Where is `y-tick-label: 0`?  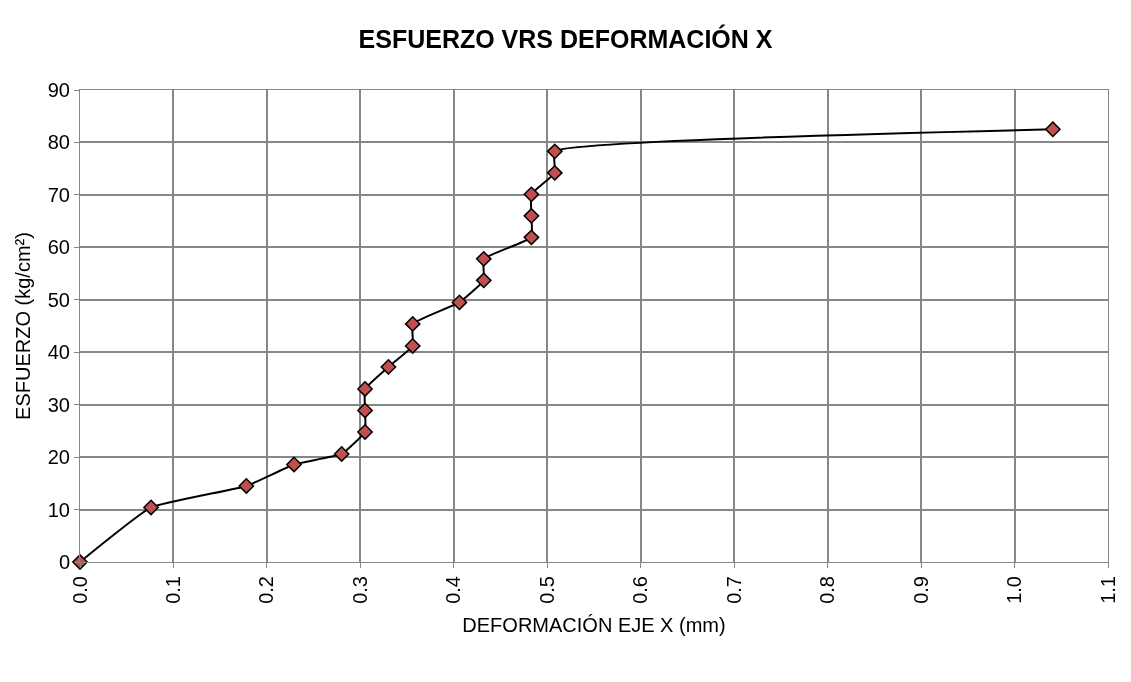 y-tick-label: 0 is located at coordinates (64, 562).